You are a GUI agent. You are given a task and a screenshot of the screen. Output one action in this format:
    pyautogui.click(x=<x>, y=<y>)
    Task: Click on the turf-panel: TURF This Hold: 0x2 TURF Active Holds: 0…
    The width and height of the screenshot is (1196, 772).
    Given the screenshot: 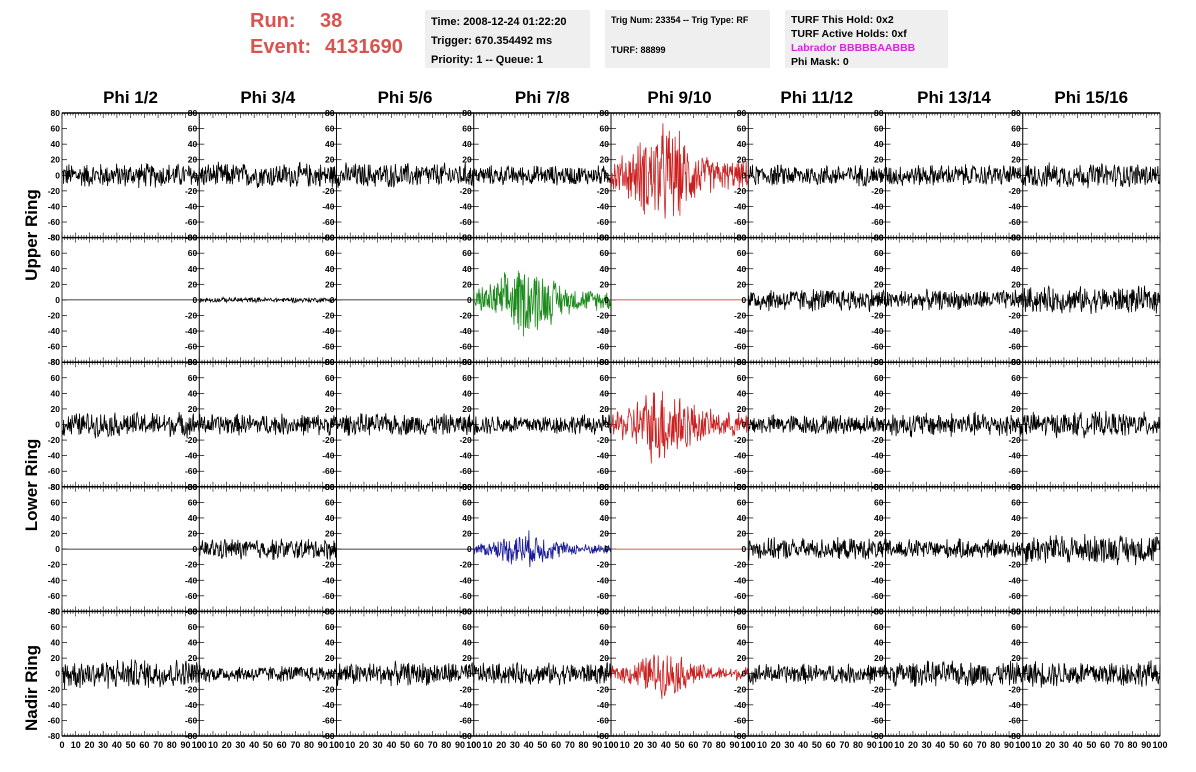 What is the action you would take?
    pyautogui.click(x=866, y=39)
    